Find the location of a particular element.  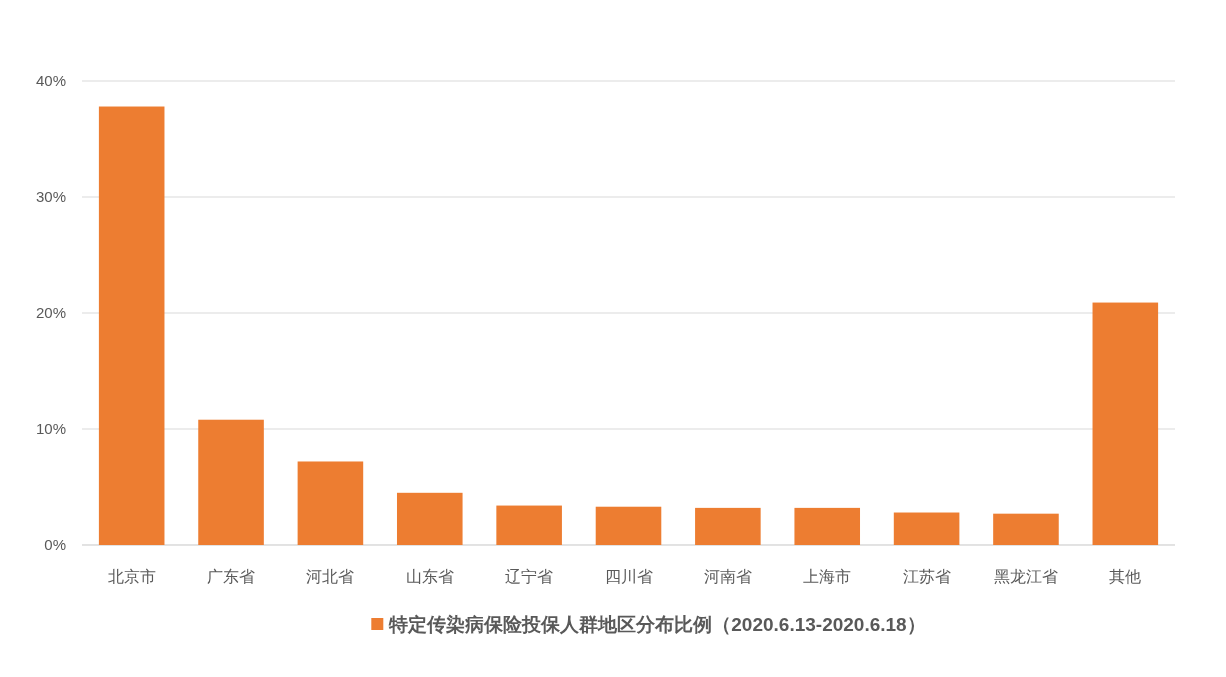

y-tick-label: 30% is located at coordinates (50, 196).